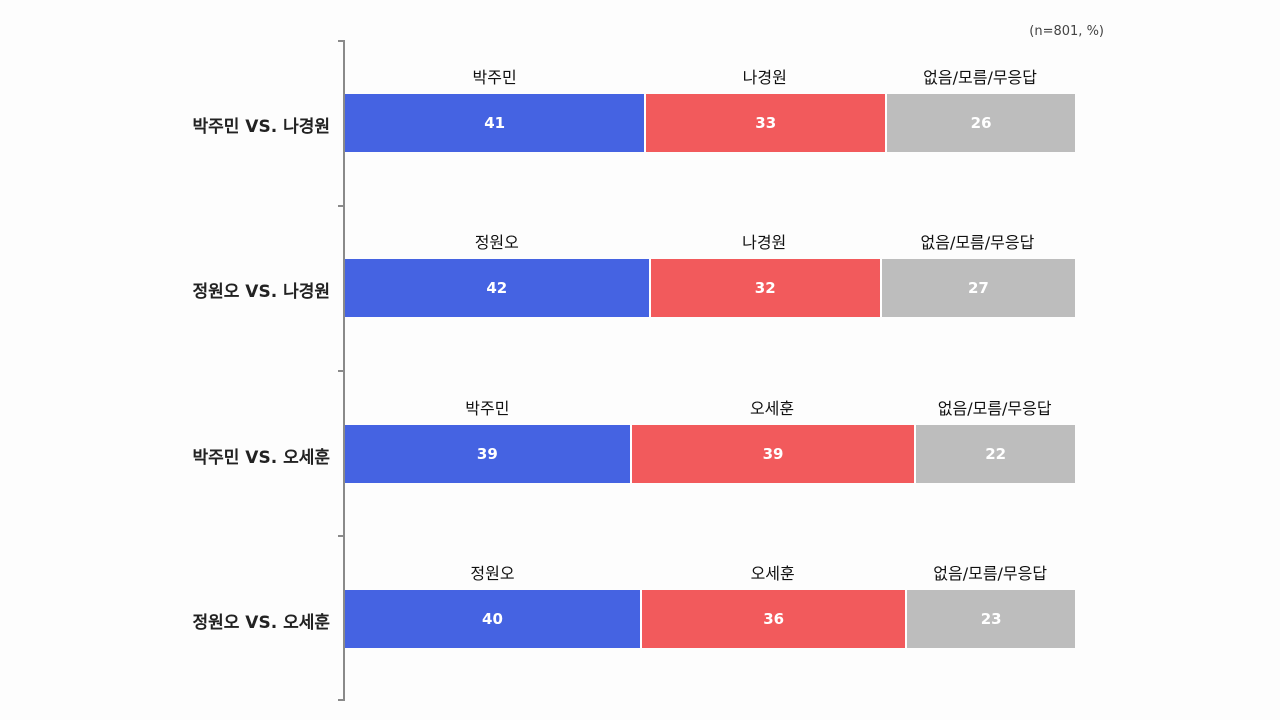 The height and width of the screenshot is (720, 1280). Describe the element at coordinates (261, 458) in the screenshot. I see `row-label: 박주민 VS. 오세훈` at that location.